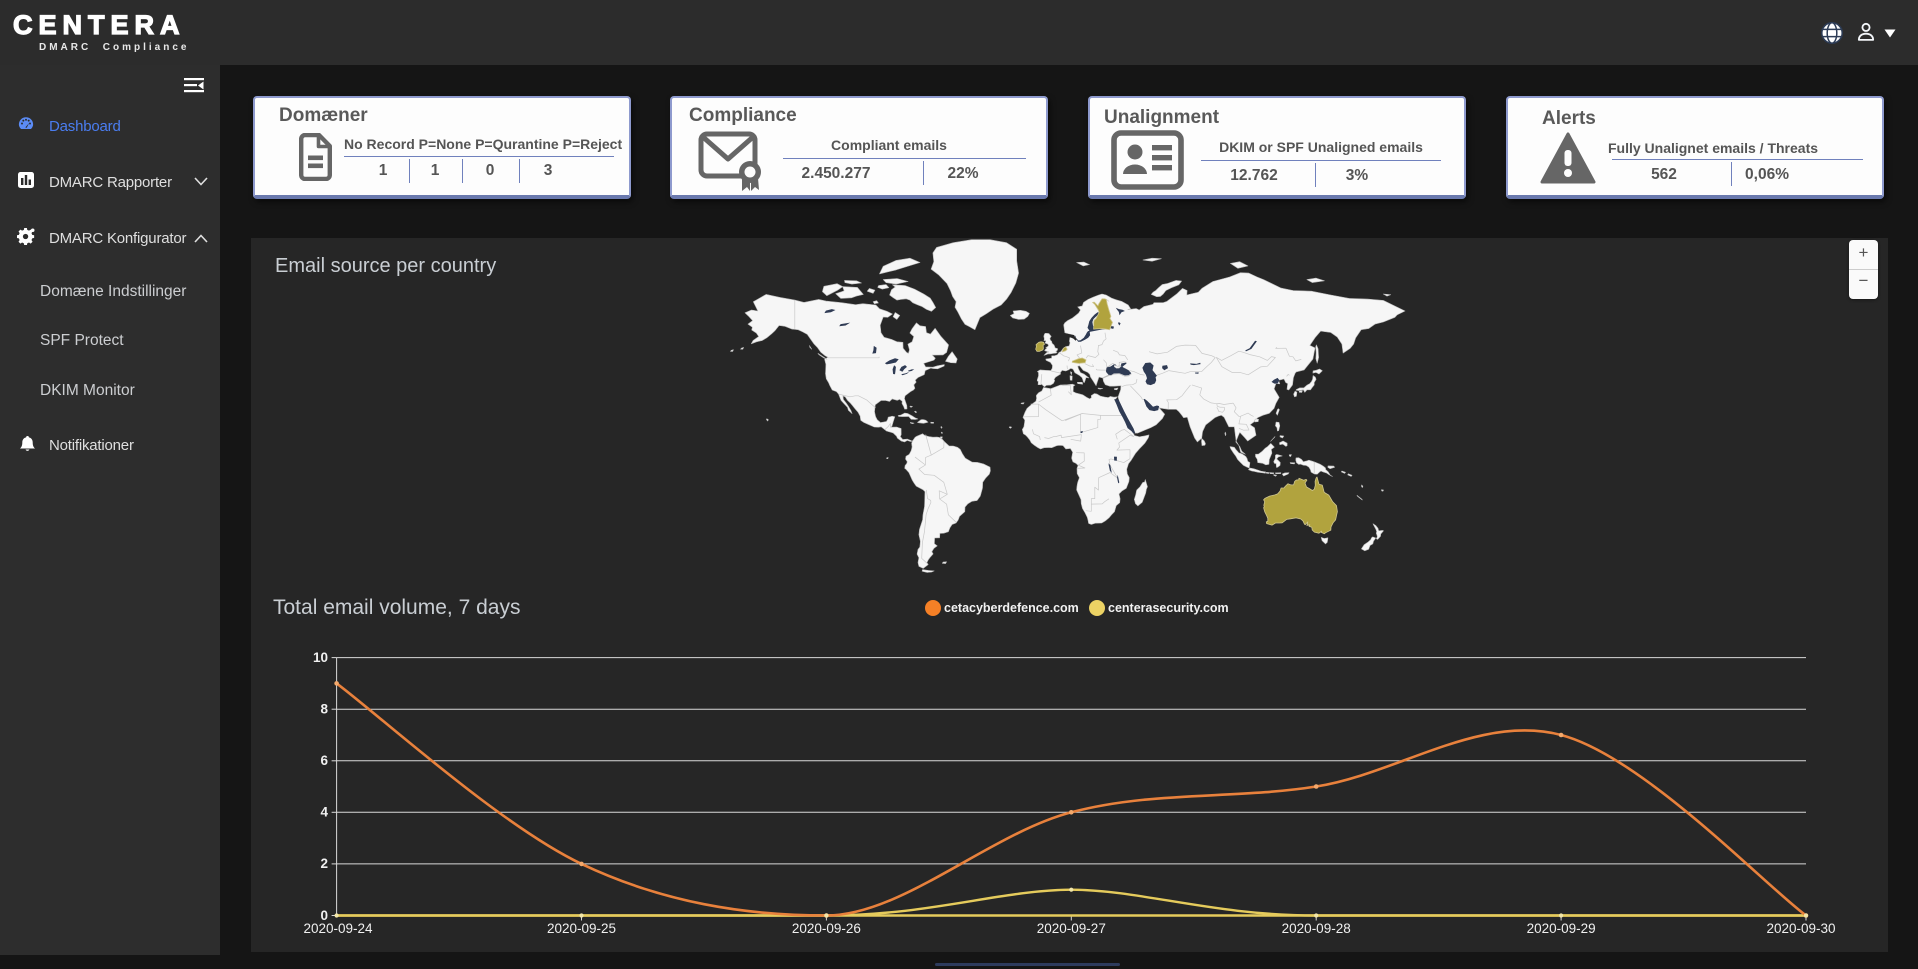 This screenshot has width=1918, height=969. I want to click on svg-text: 2020-09-30, so click(1800, 928).